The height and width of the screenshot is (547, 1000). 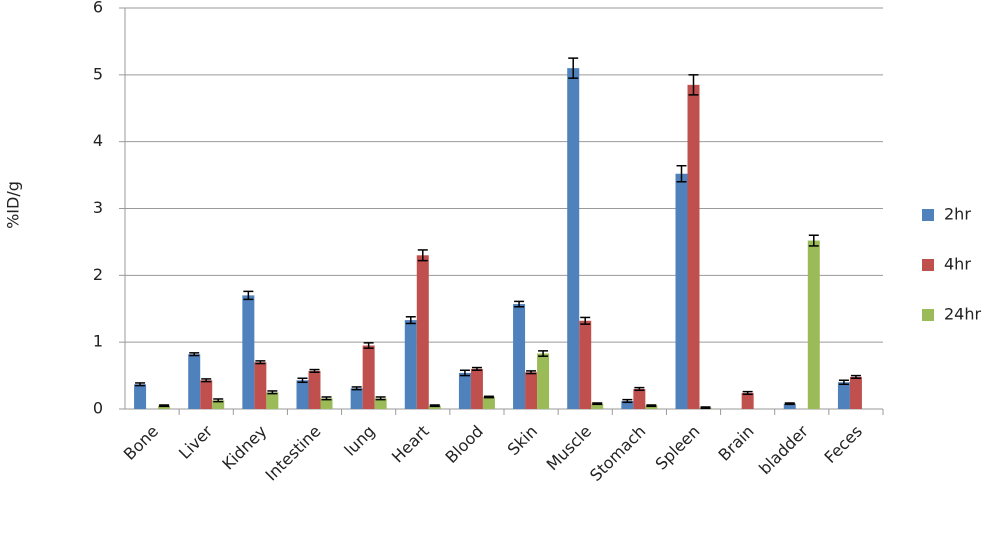 I want to click on x-tick-label: Intestine, so click(x=293, y=453).